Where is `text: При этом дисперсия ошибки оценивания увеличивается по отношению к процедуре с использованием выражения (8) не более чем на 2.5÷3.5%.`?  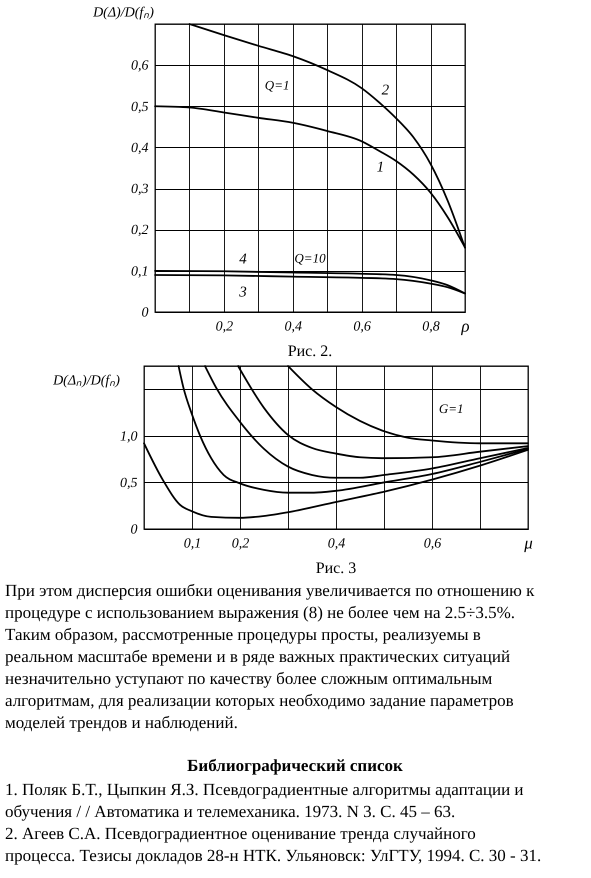 text: При этом дисперсия ошибки оценивания увеличивается по отношению к процедуре с использованием выражения (8) не более чем на 2.5÷3.5%. is located at coordinates (270, 601).